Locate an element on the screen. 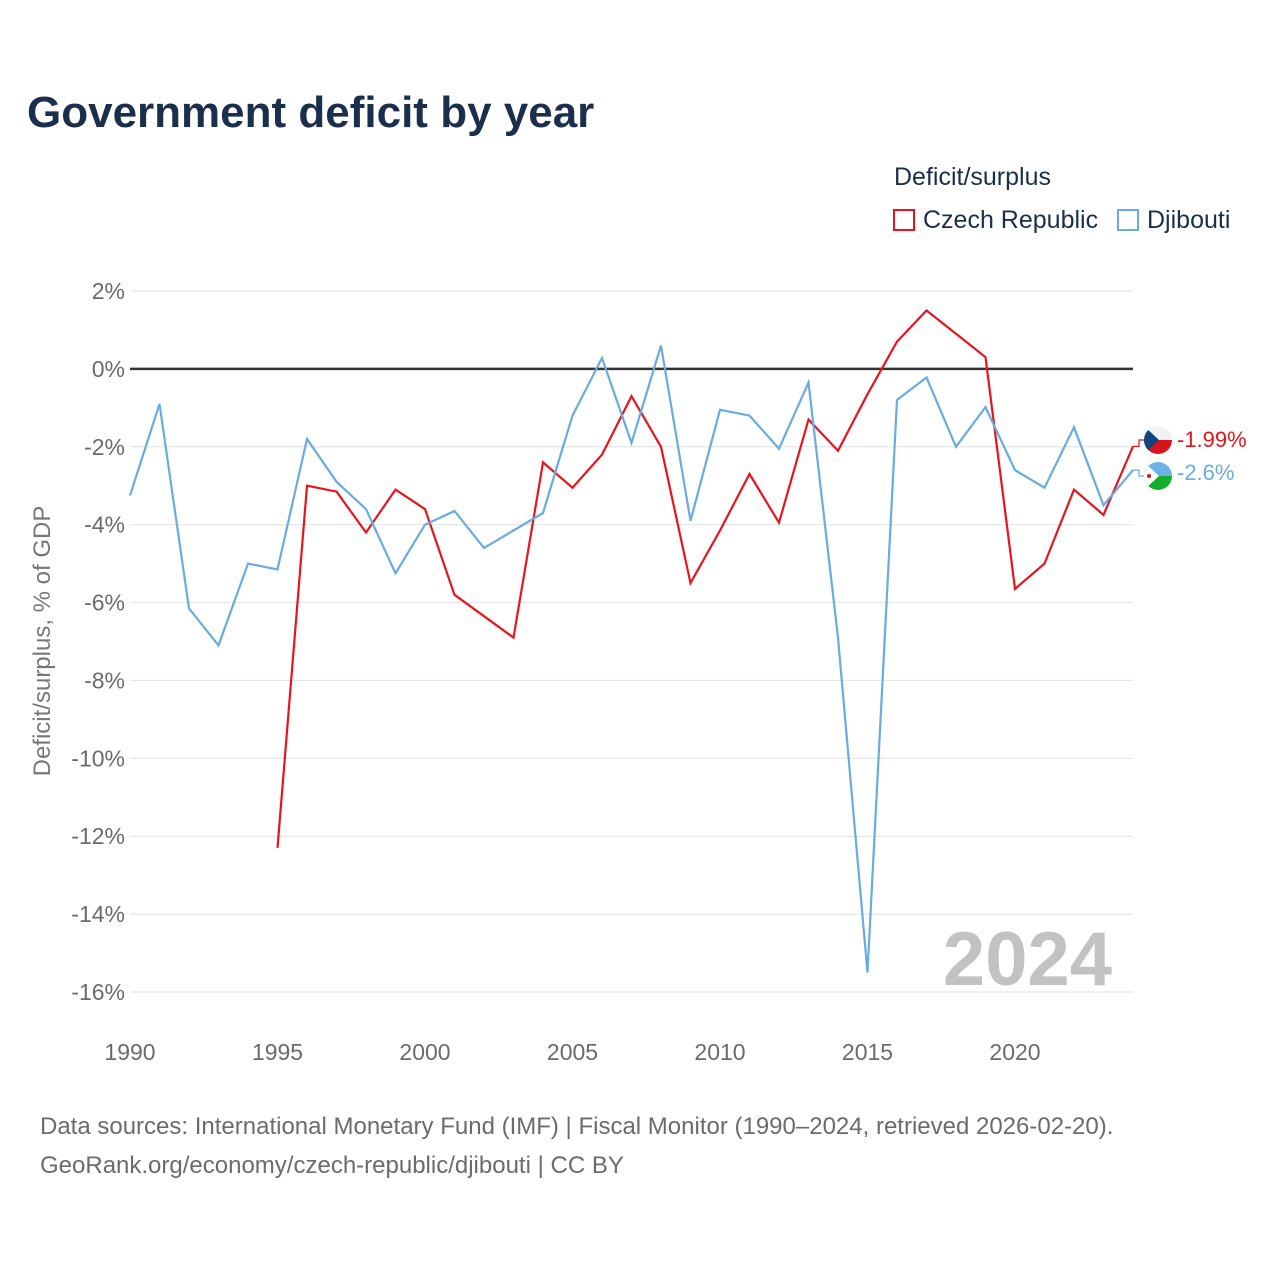 The height and width of the screenshot is (1280, 1280). legend-swatch-djibouti is located at coordinates (1128, 220).